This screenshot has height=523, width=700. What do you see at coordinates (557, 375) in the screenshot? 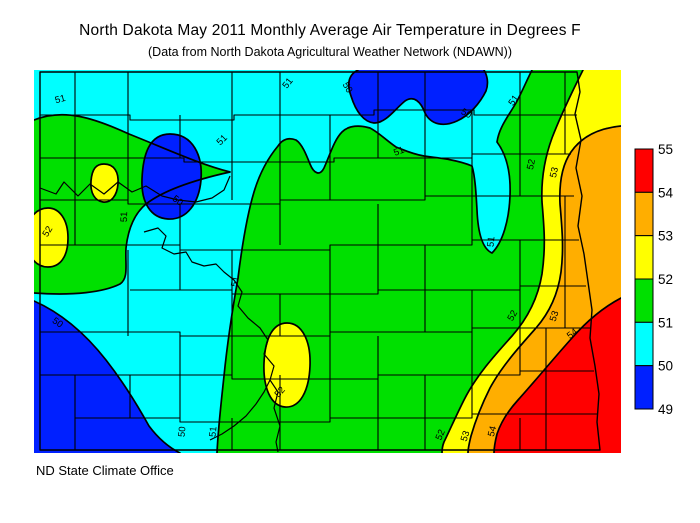
I see `contour-line-54-southeast` at bounding box center [557, 375].